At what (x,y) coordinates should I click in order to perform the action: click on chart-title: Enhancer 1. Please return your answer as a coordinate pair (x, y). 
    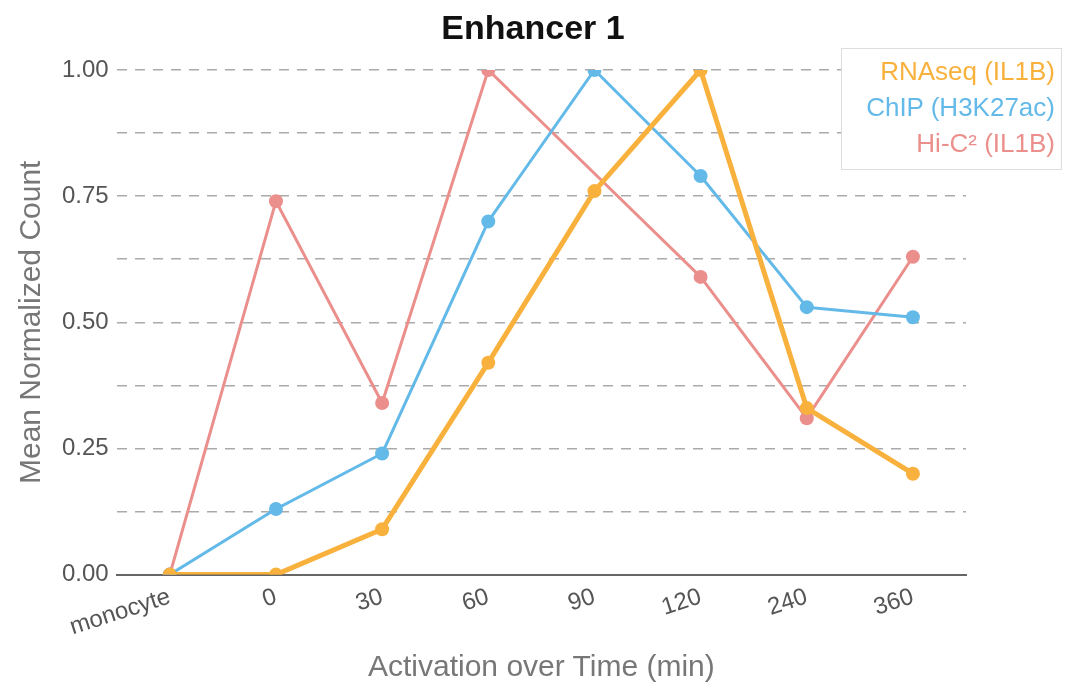
    Looking at the image, I should click on (533, 27).